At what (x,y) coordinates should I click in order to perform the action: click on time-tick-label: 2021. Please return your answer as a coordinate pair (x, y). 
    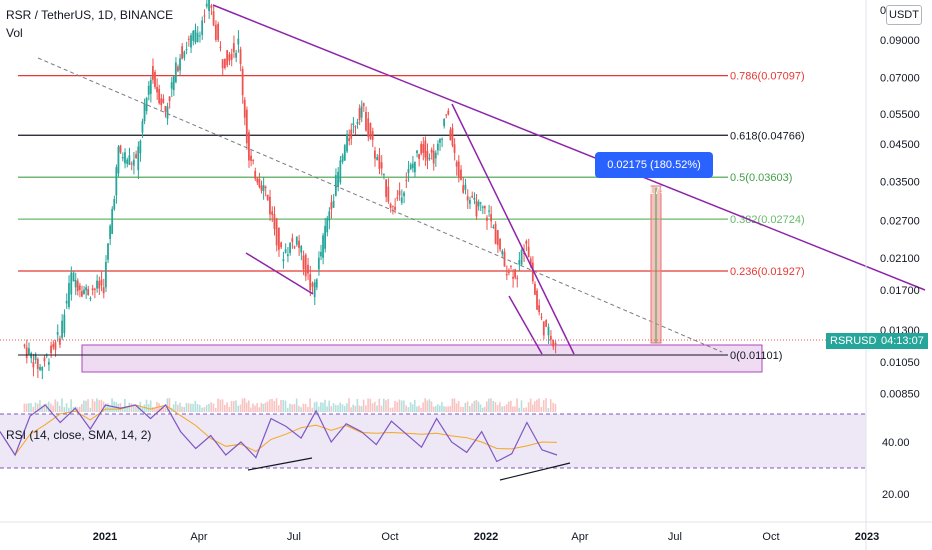
    Looking at the image, I should click on (105, 537).